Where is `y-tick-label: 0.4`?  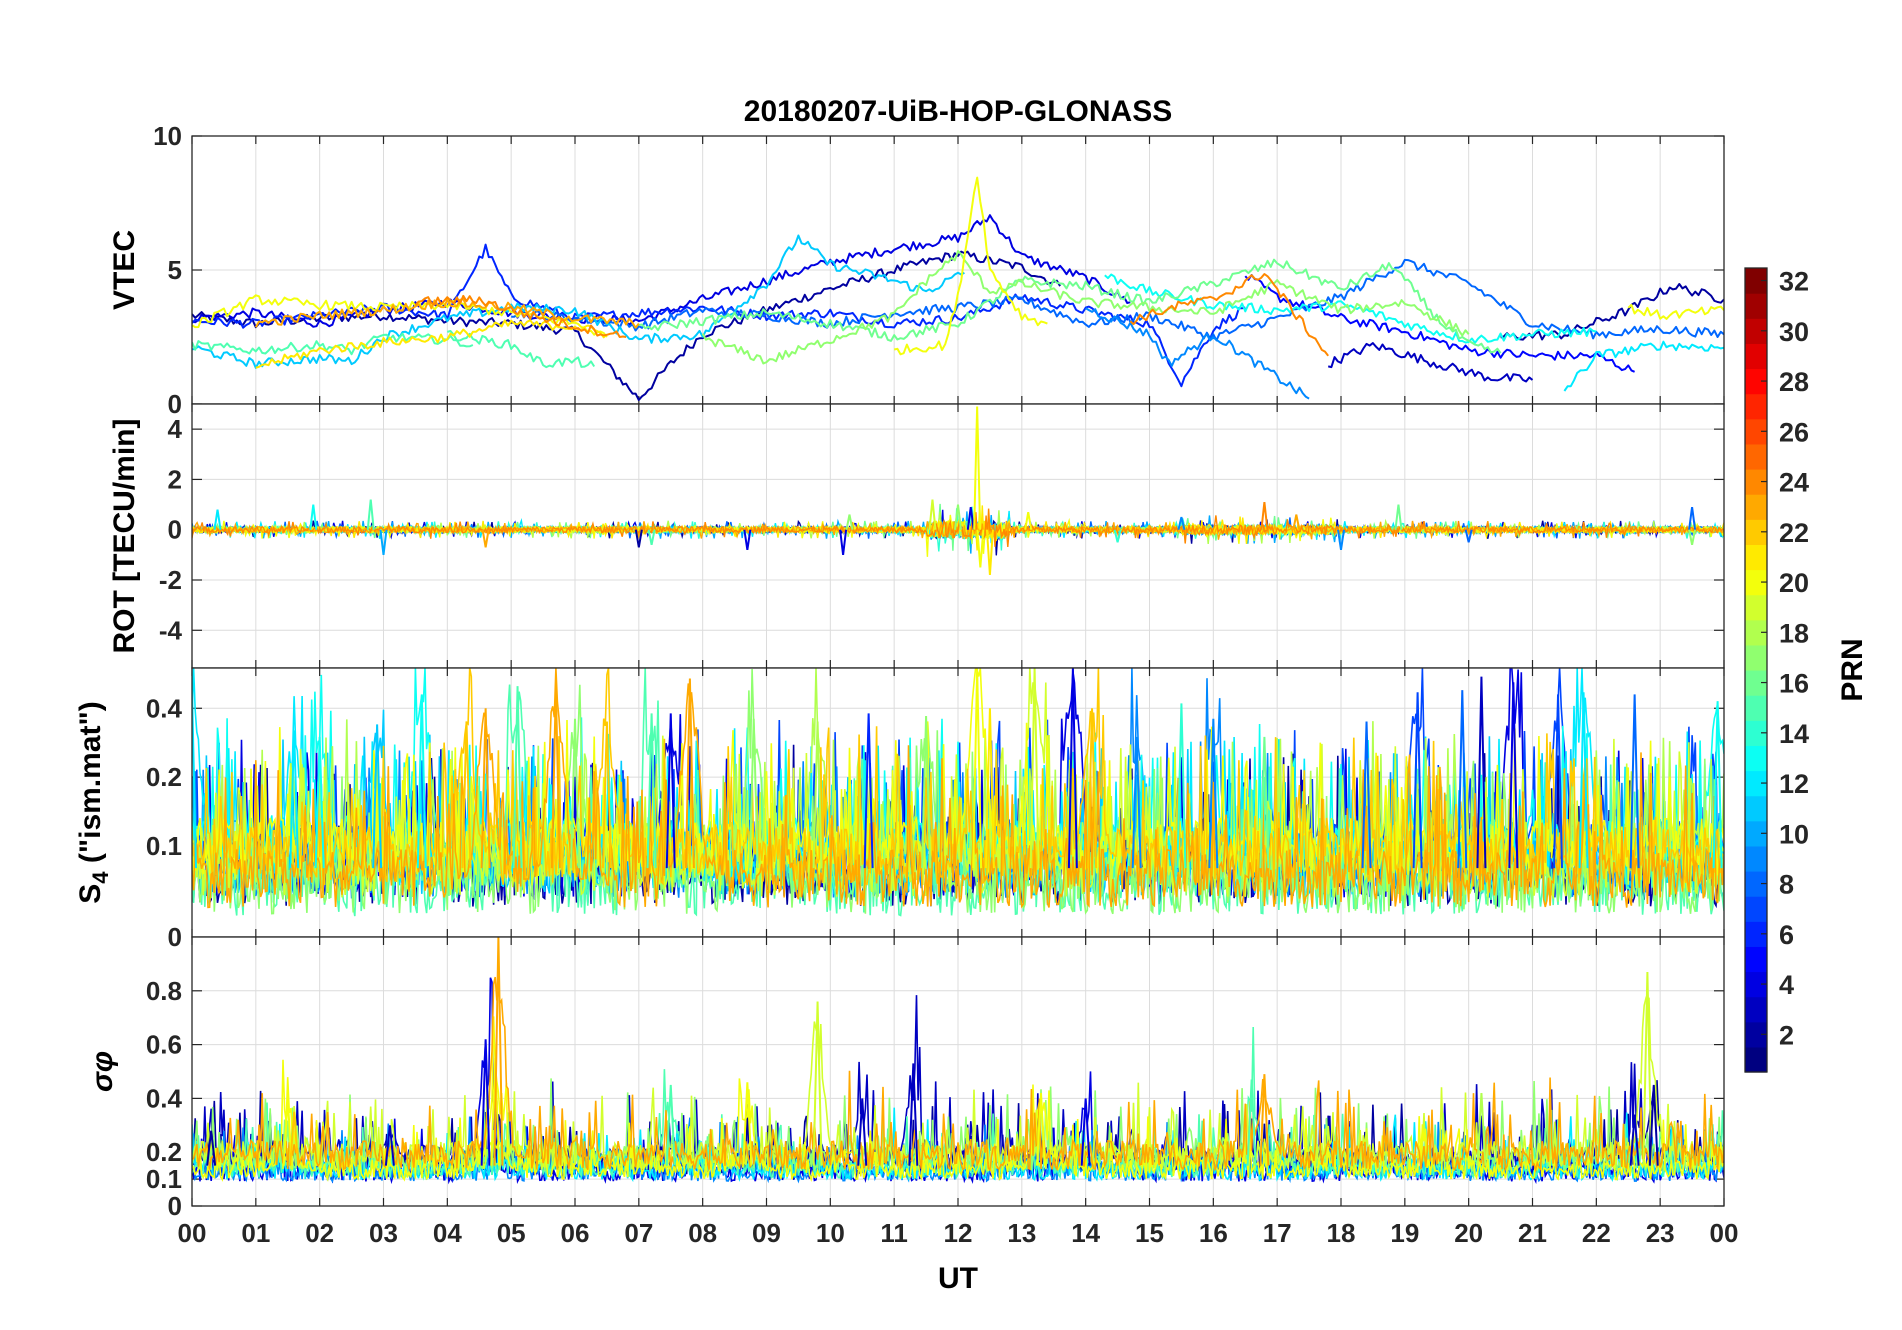
y-tick-label: 0.4 is located at coordinates (164, 708).